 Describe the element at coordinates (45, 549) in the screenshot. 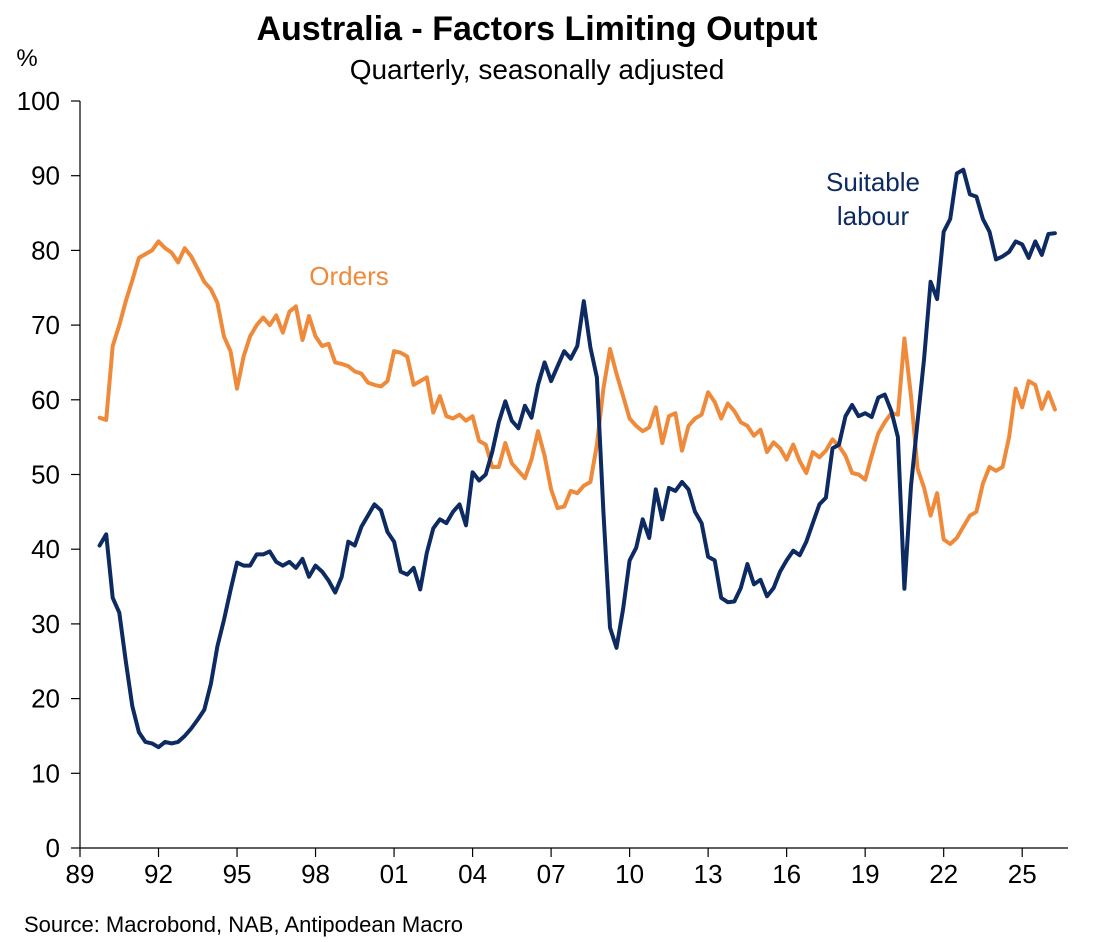

I see `y-tick-label: 40` at that location.